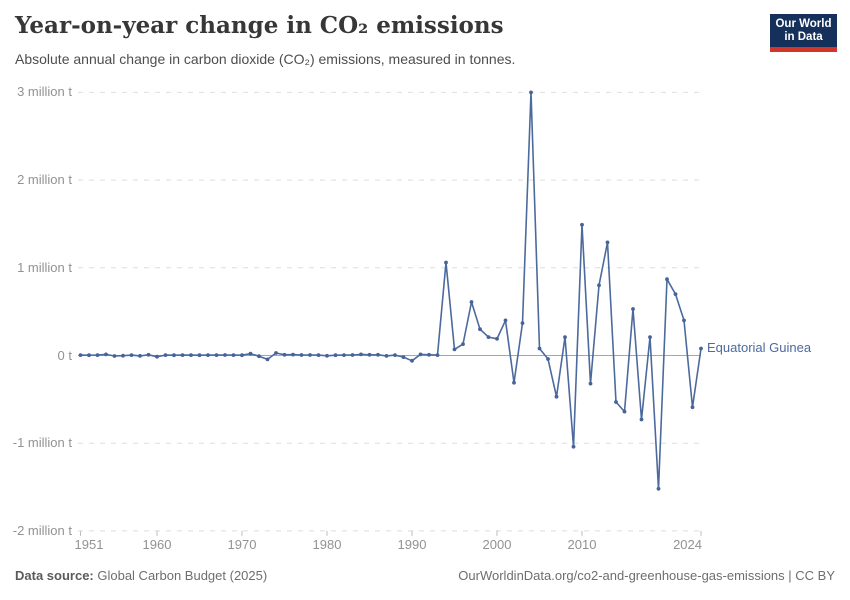  I want to click on y-axis-label: 3 million t, so click(44, 92).